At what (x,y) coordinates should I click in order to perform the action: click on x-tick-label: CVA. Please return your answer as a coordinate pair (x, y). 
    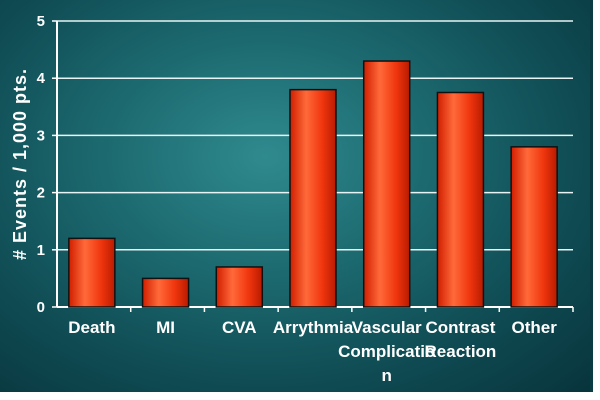
    Looking at the image, I should click on (239, 327).